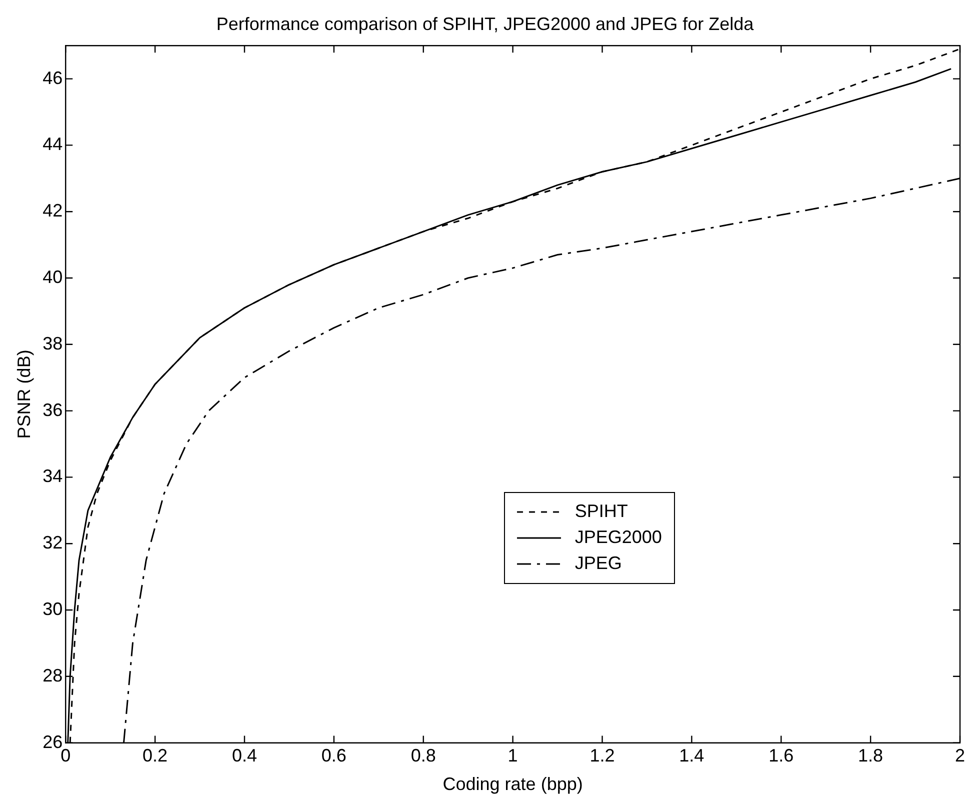  Describe the element at coordinates (691, 756) in the screenshot. I see `x-tick-label: 1.4` at that location.